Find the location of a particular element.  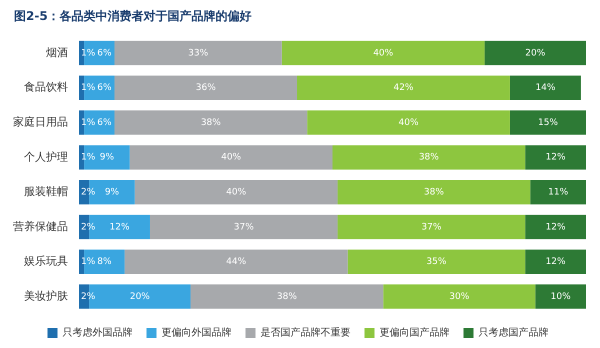

legend-label: 是否国产品牌不重要 is located at coordinates (305, 332).